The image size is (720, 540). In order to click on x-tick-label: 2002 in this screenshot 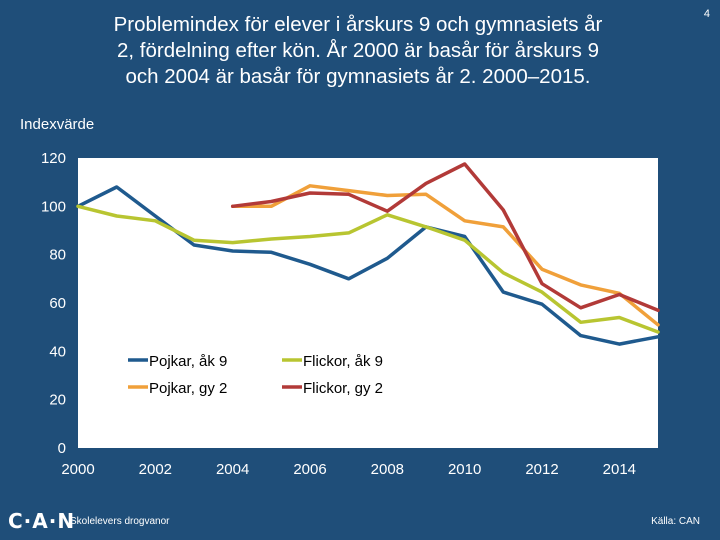, I will do `click(155, 469)`.